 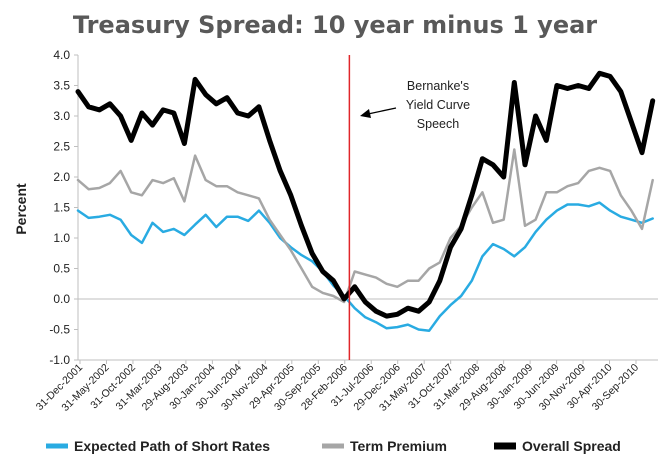 I want to click on y-tick-label: 1.0, so click(x=61, y=238).